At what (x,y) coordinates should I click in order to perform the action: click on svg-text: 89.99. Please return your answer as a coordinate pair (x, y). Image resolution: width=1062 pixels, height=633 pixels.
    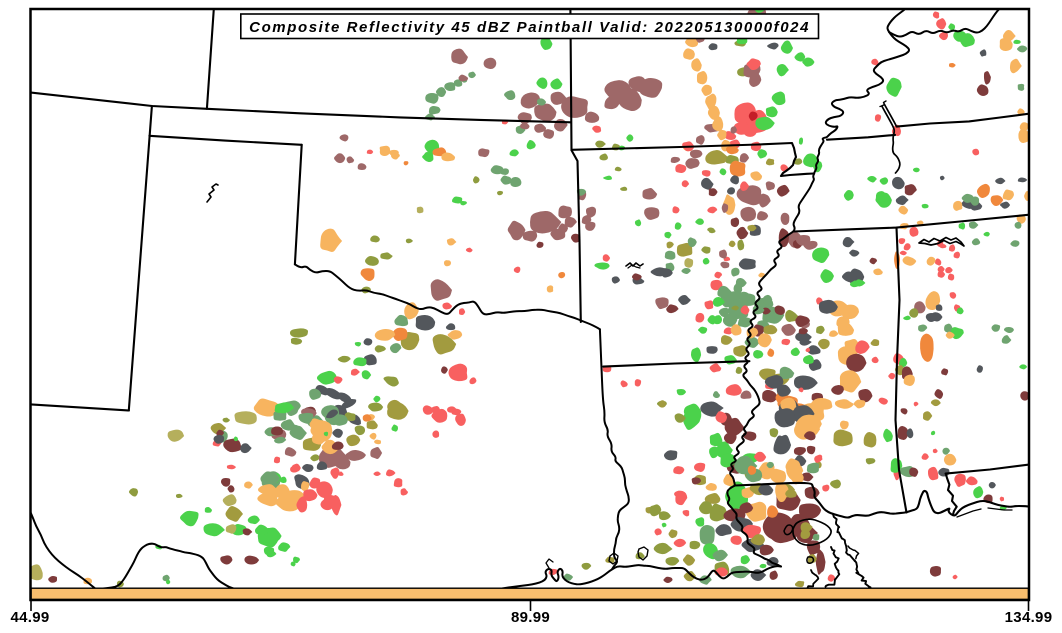
    Looking at the image, I should click on (530, 617).